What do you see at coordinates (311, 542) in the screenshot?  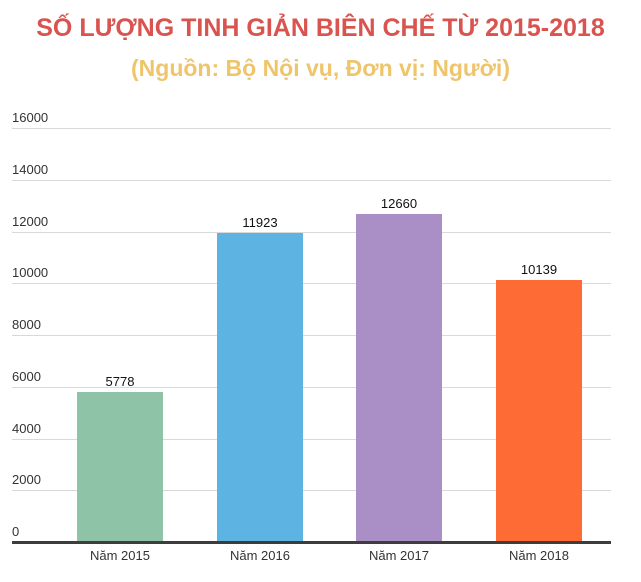 I see `x-axis-line` at bounding box center [311, 542].